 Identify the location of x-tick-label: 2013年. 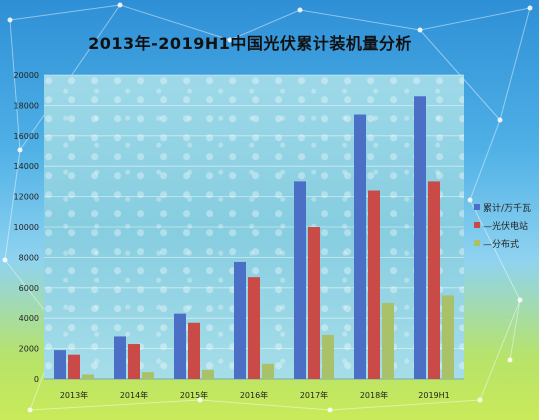
(74, 395).